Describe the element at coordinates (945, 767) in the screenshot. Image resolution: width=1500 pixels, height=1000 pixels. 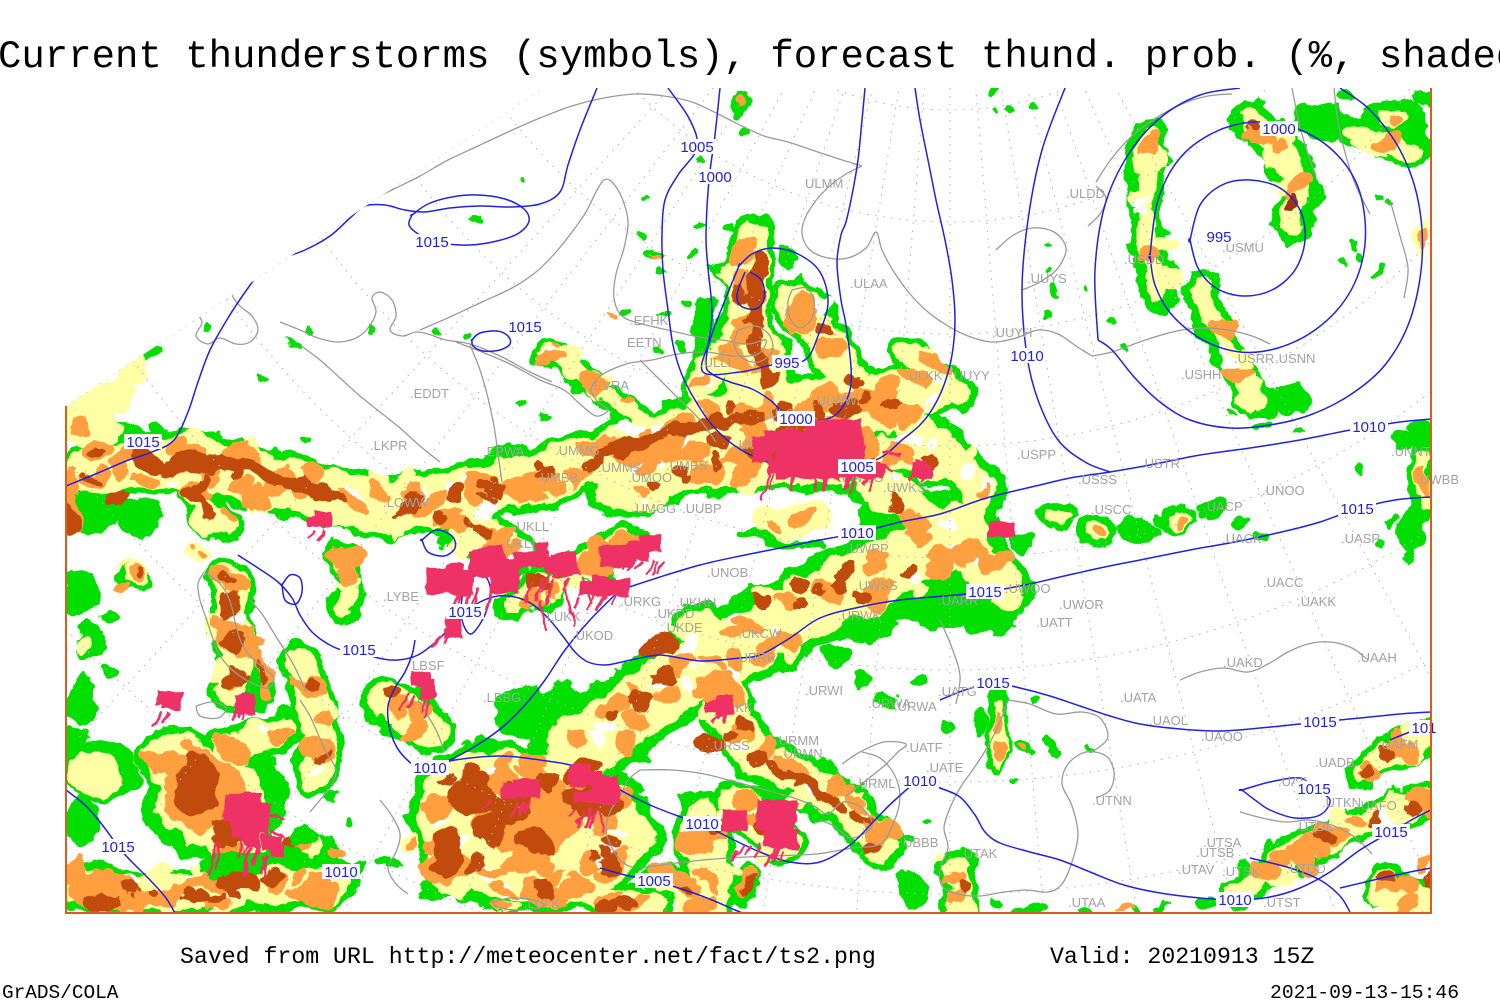
I see `svg-text: .UATE` at that location.